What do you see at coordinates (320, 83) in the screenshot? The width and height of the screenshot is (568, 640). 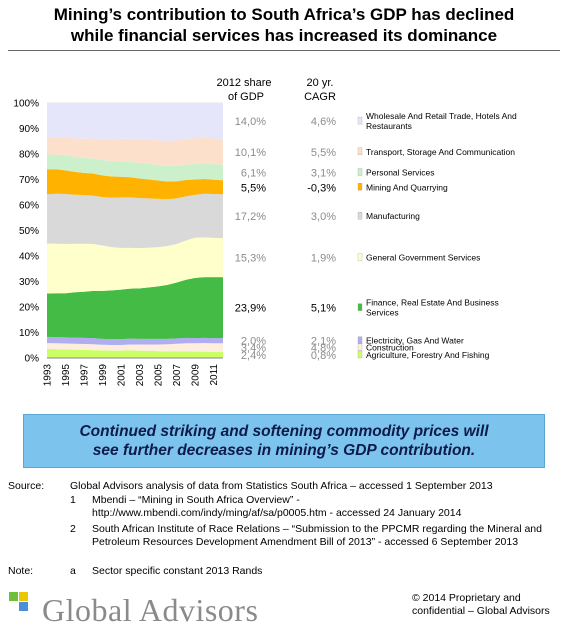 I see `cagr-header-line-1: 20 yr.` at bounding box center [320, 83].